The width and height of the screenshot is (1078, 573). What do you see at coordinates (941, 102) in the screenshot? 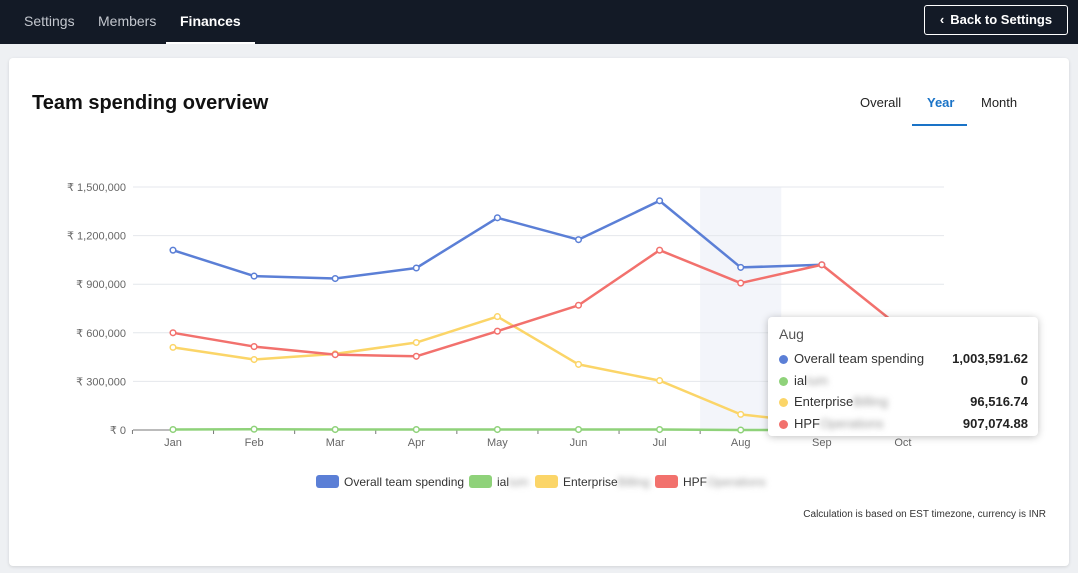
I see `period-tab-year: Year` at bounding box center [941, 102].